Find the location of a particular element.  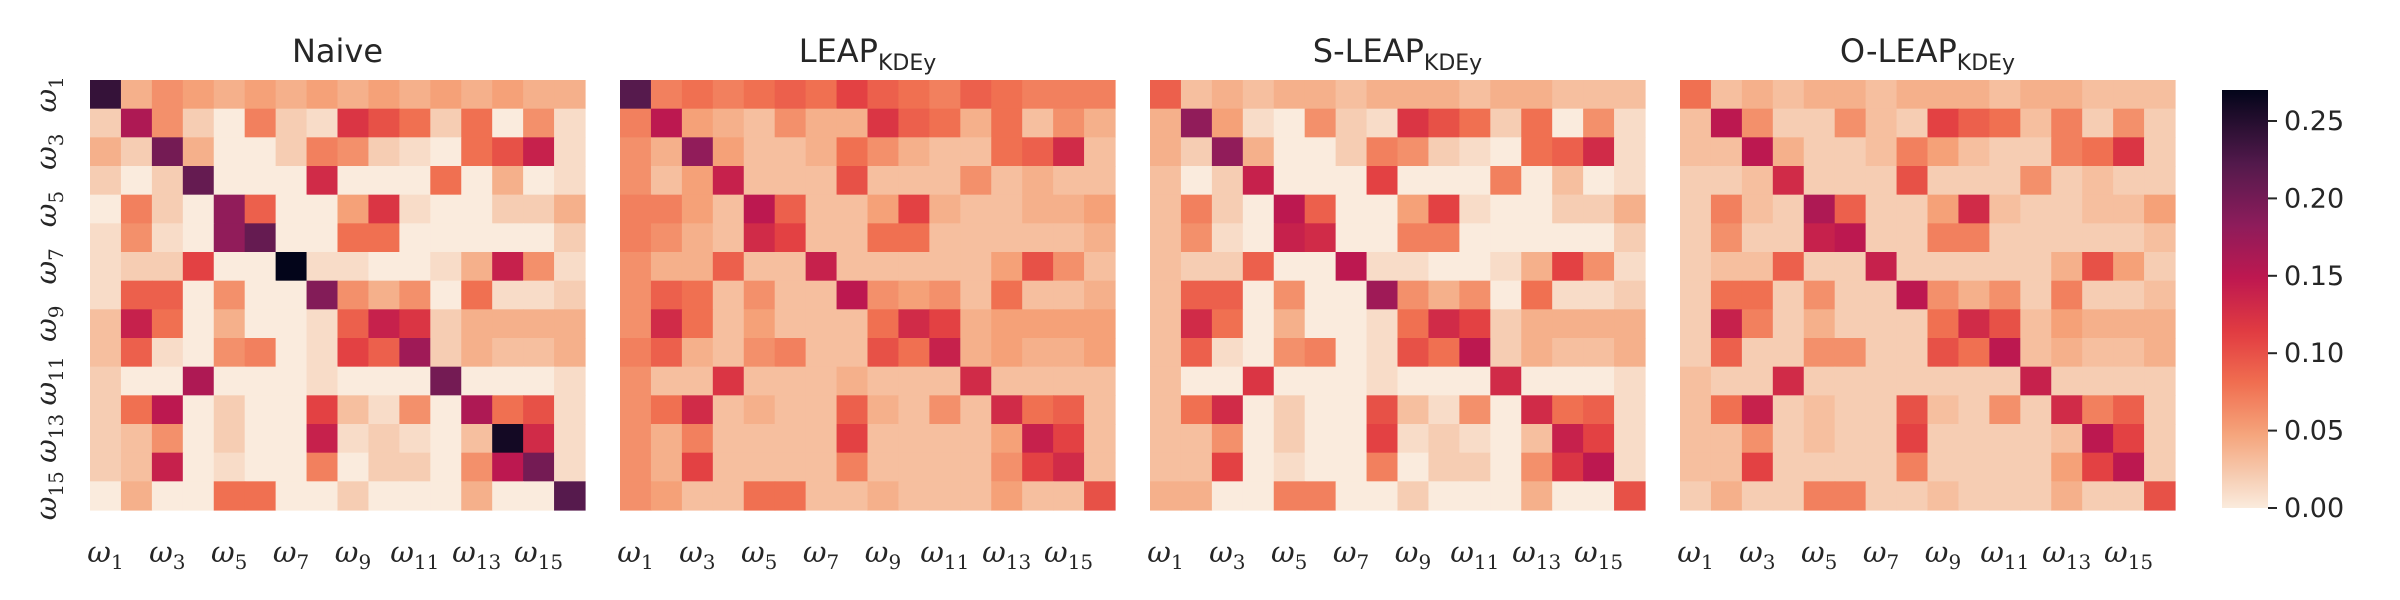

y-tick-label: ω15 is located at coordinates (48, 495).